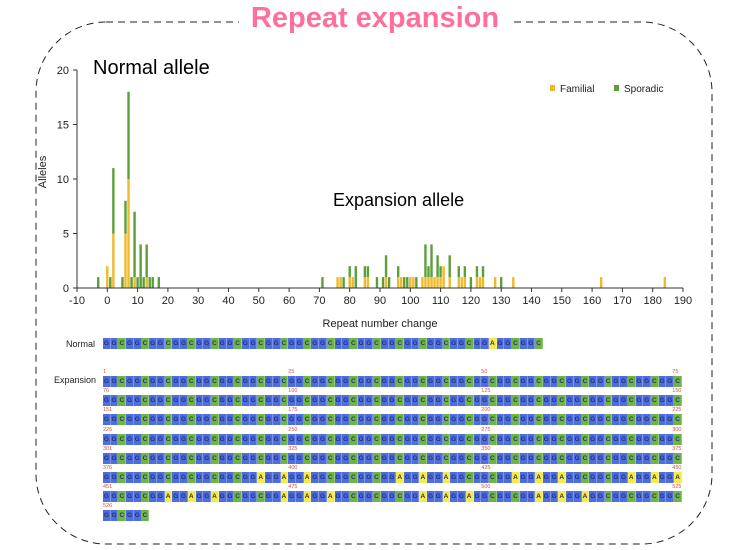  Describe the element at coordinates (108, 448) in the screenshot. I see `position-label: 301` at that location.